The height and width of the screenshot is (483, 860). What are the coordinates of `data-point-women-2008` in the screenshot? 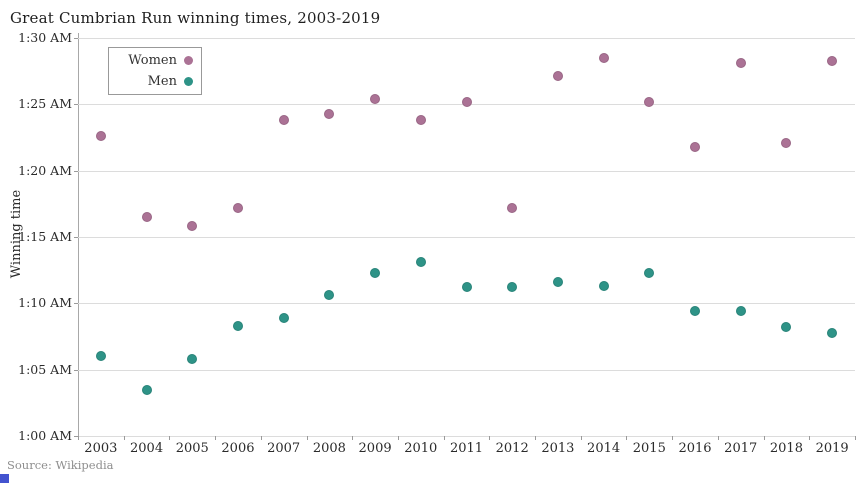 It's located at (329, 113).